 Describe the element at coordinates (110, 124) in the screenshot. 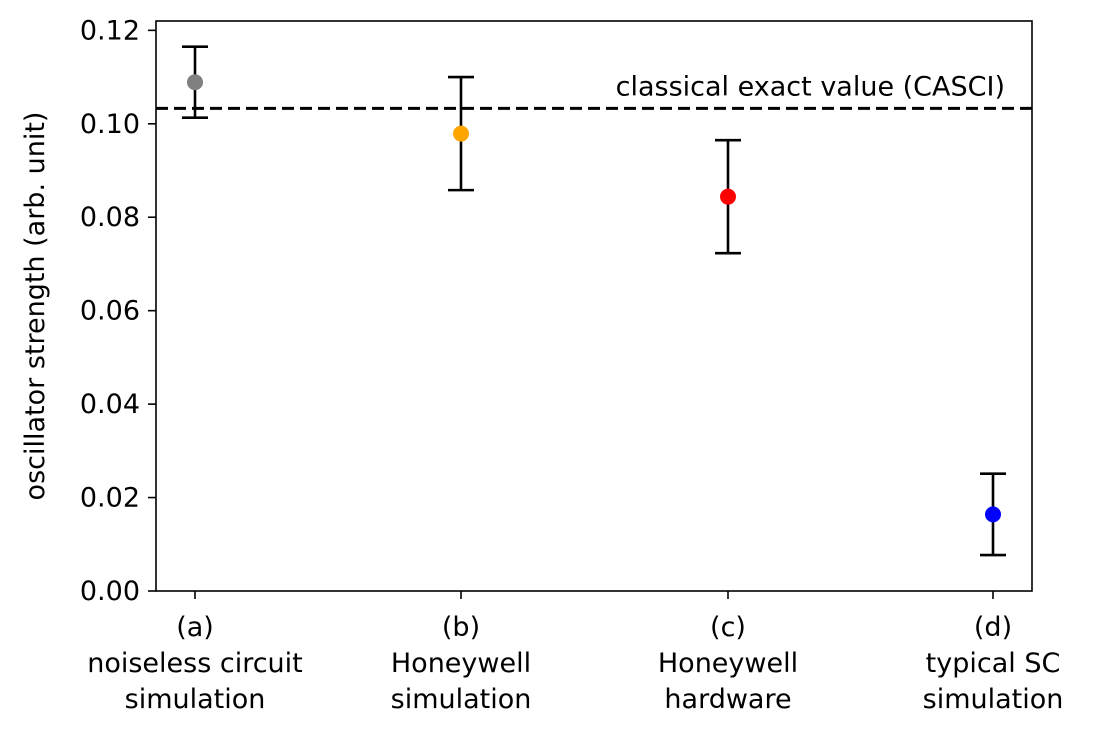

I see `y-tick-label: 0.10` at that location.